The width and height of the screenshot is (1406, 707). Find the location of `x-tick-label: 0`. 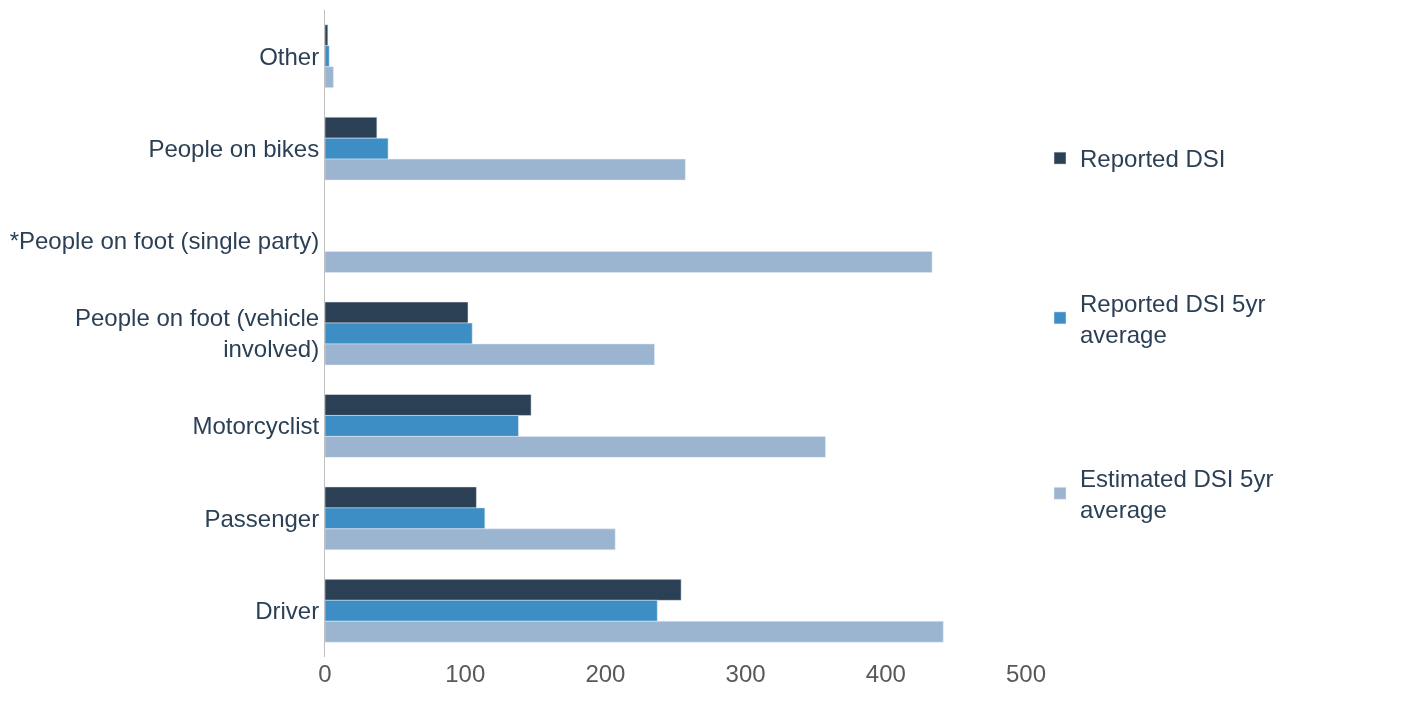

x-tick-label: 0 is located at coordinates (325, 673).